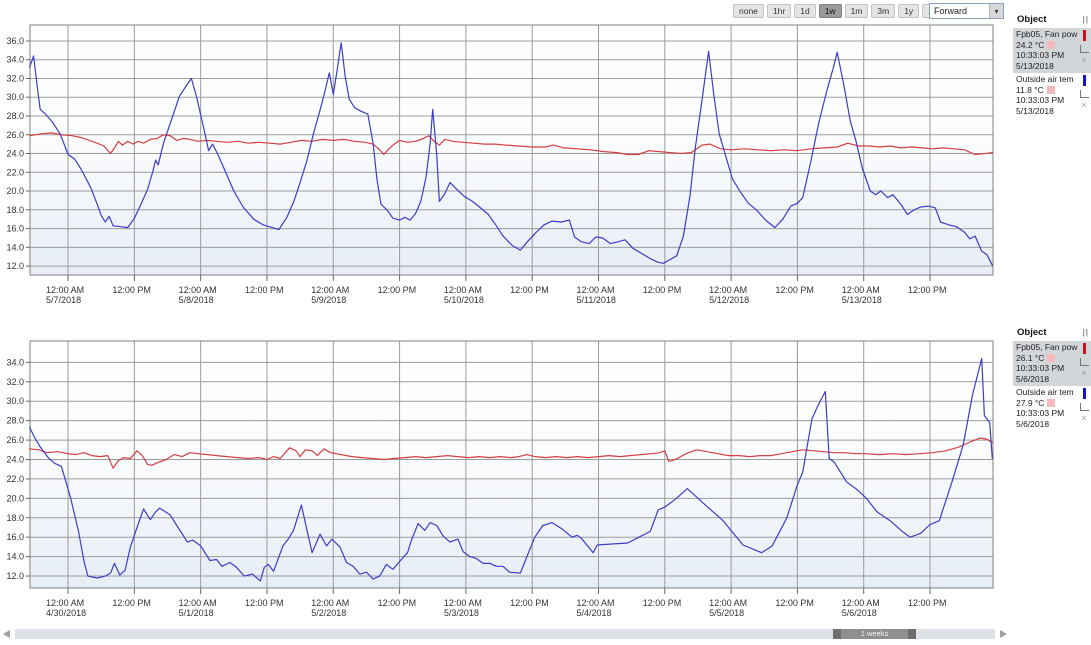 The height and width of the screenshot is (645, 1091). What do you see at coordinates (196, 613) in the screenshot?
I see `x-tick-date-label: 5/1/2018` at bounding box center [196, 613].